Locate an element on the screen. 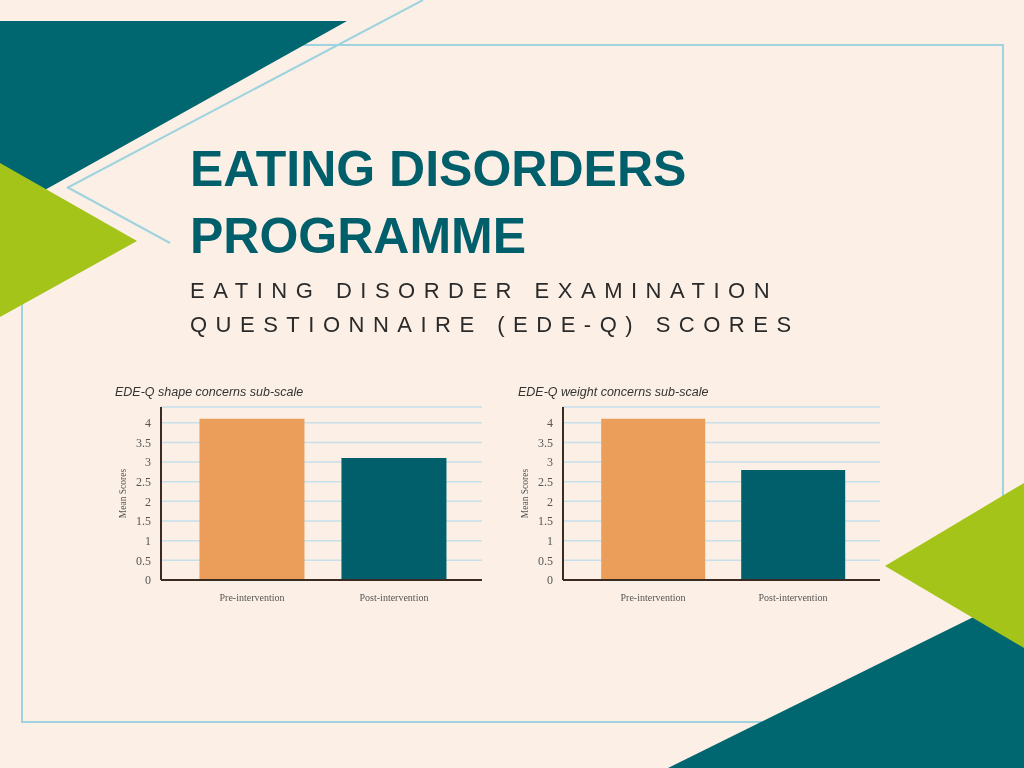  text: EATING DISORDERS PROGRAMME is located at coordinates (439, 203).